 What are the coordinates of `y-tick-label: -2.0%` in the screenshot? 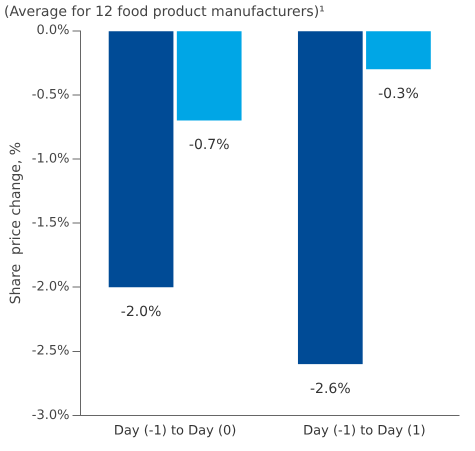 It's located at (51, 287).